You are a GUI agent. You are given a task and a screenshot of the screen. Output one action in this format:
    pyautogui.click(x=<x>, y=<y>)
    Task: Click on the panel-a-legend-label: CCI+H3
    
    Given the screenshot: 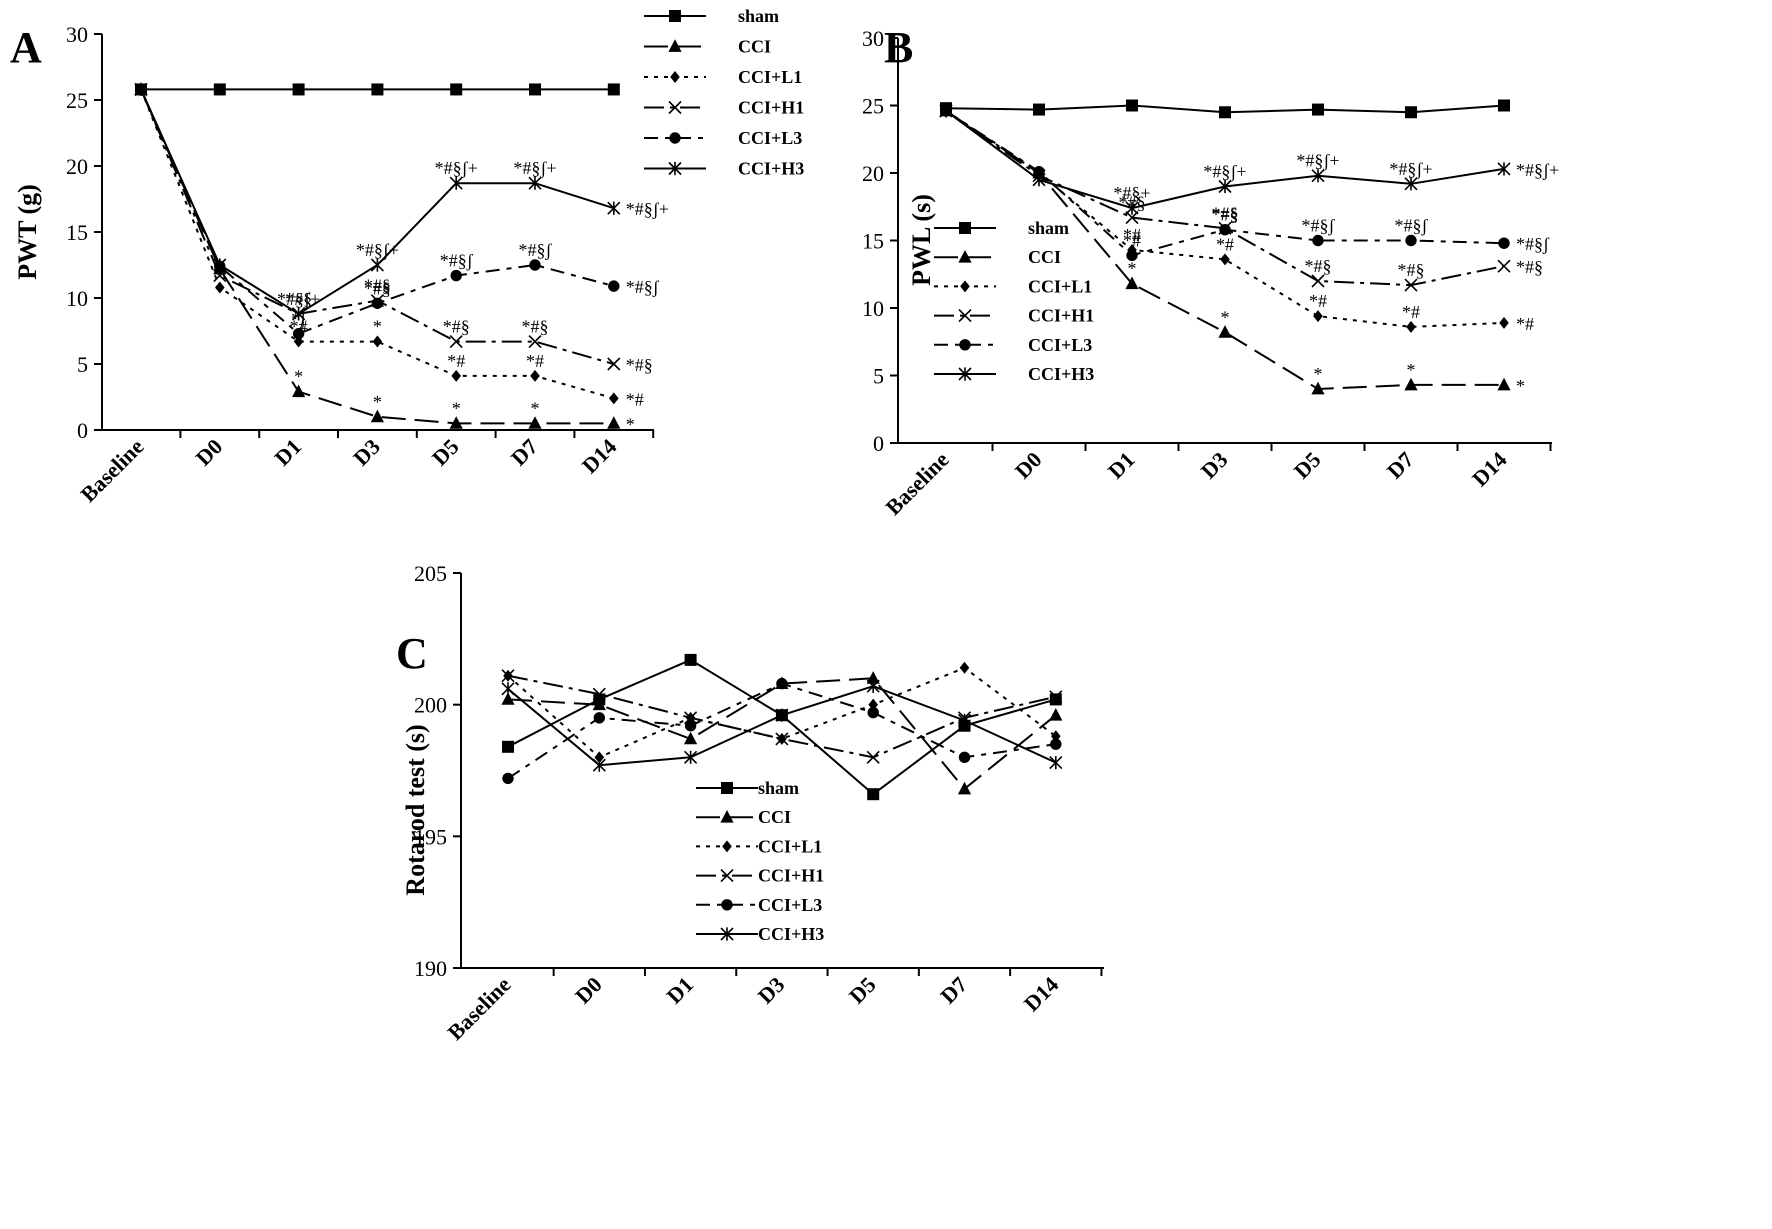 What is the action you would take?
    pyautogui.click(x=771, y=169)
    